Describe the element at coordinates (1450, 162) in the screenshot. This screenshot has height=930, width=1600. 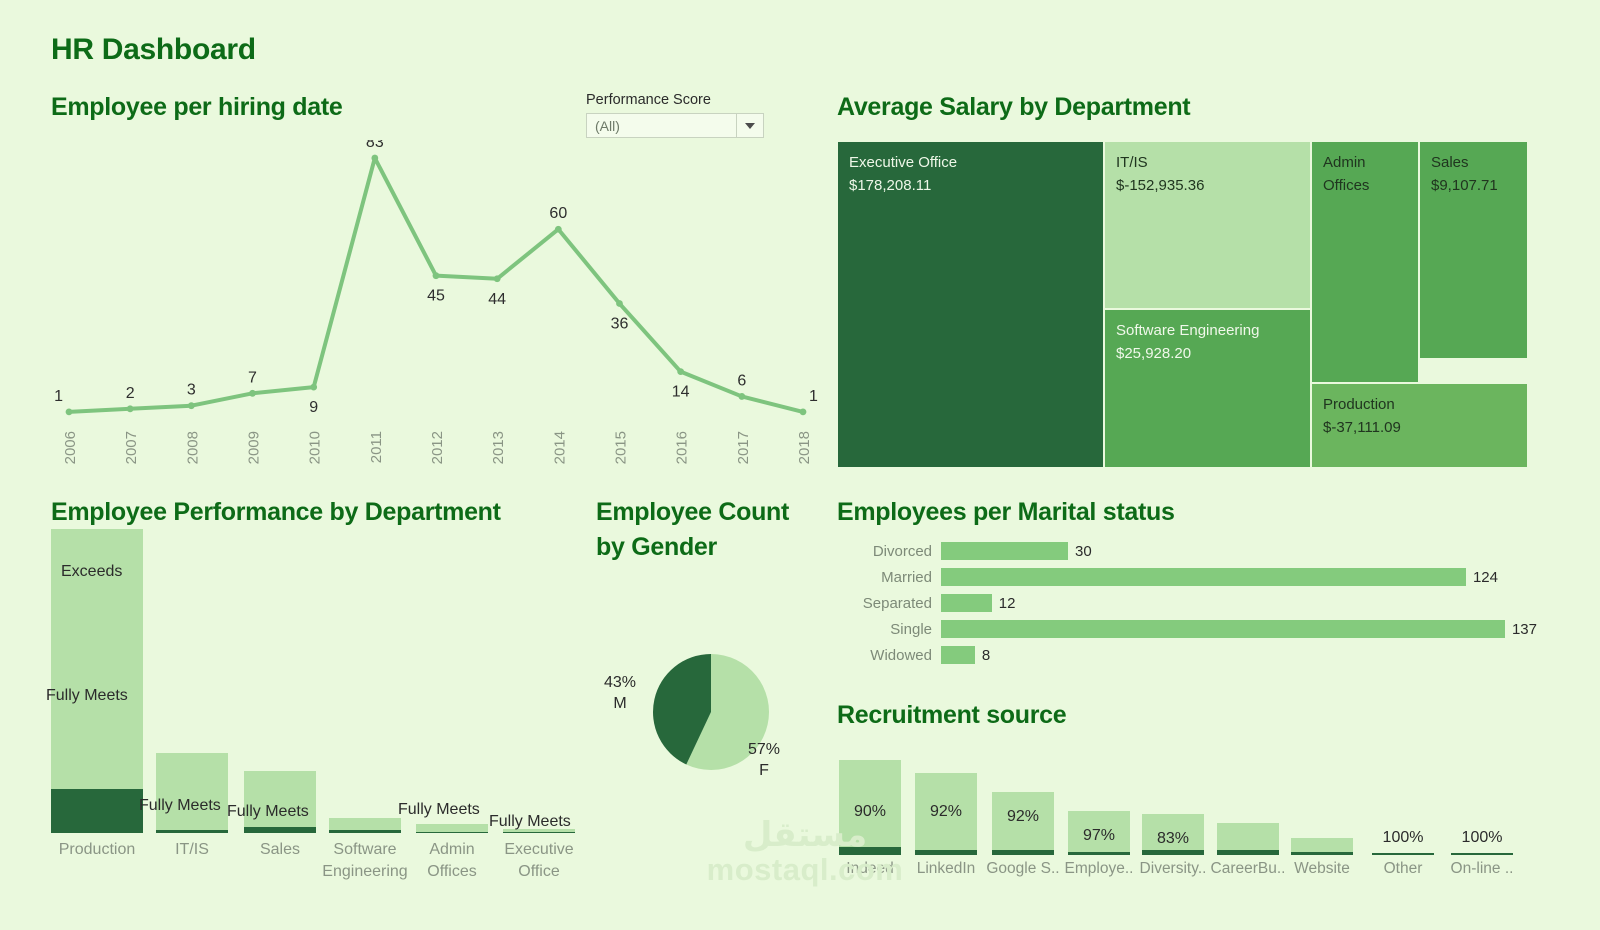
I see `treemap-cell-label: Sales` at that location.